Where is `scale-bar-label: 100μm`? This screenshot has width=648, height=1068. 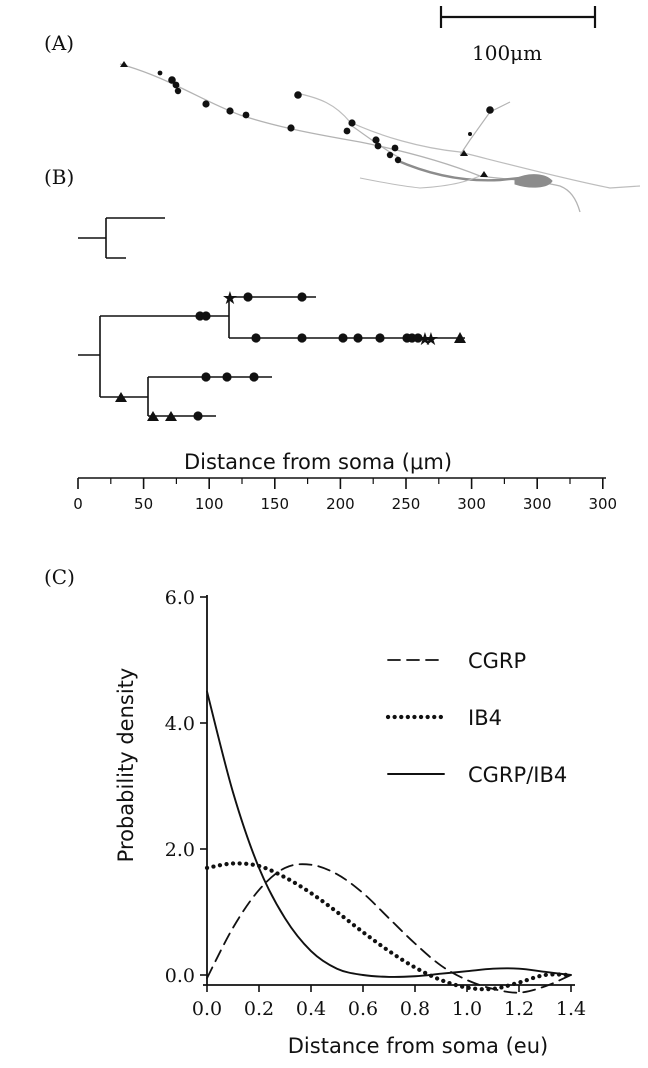
scale-bar-label: 100μm is located at coordinates (507, 53).